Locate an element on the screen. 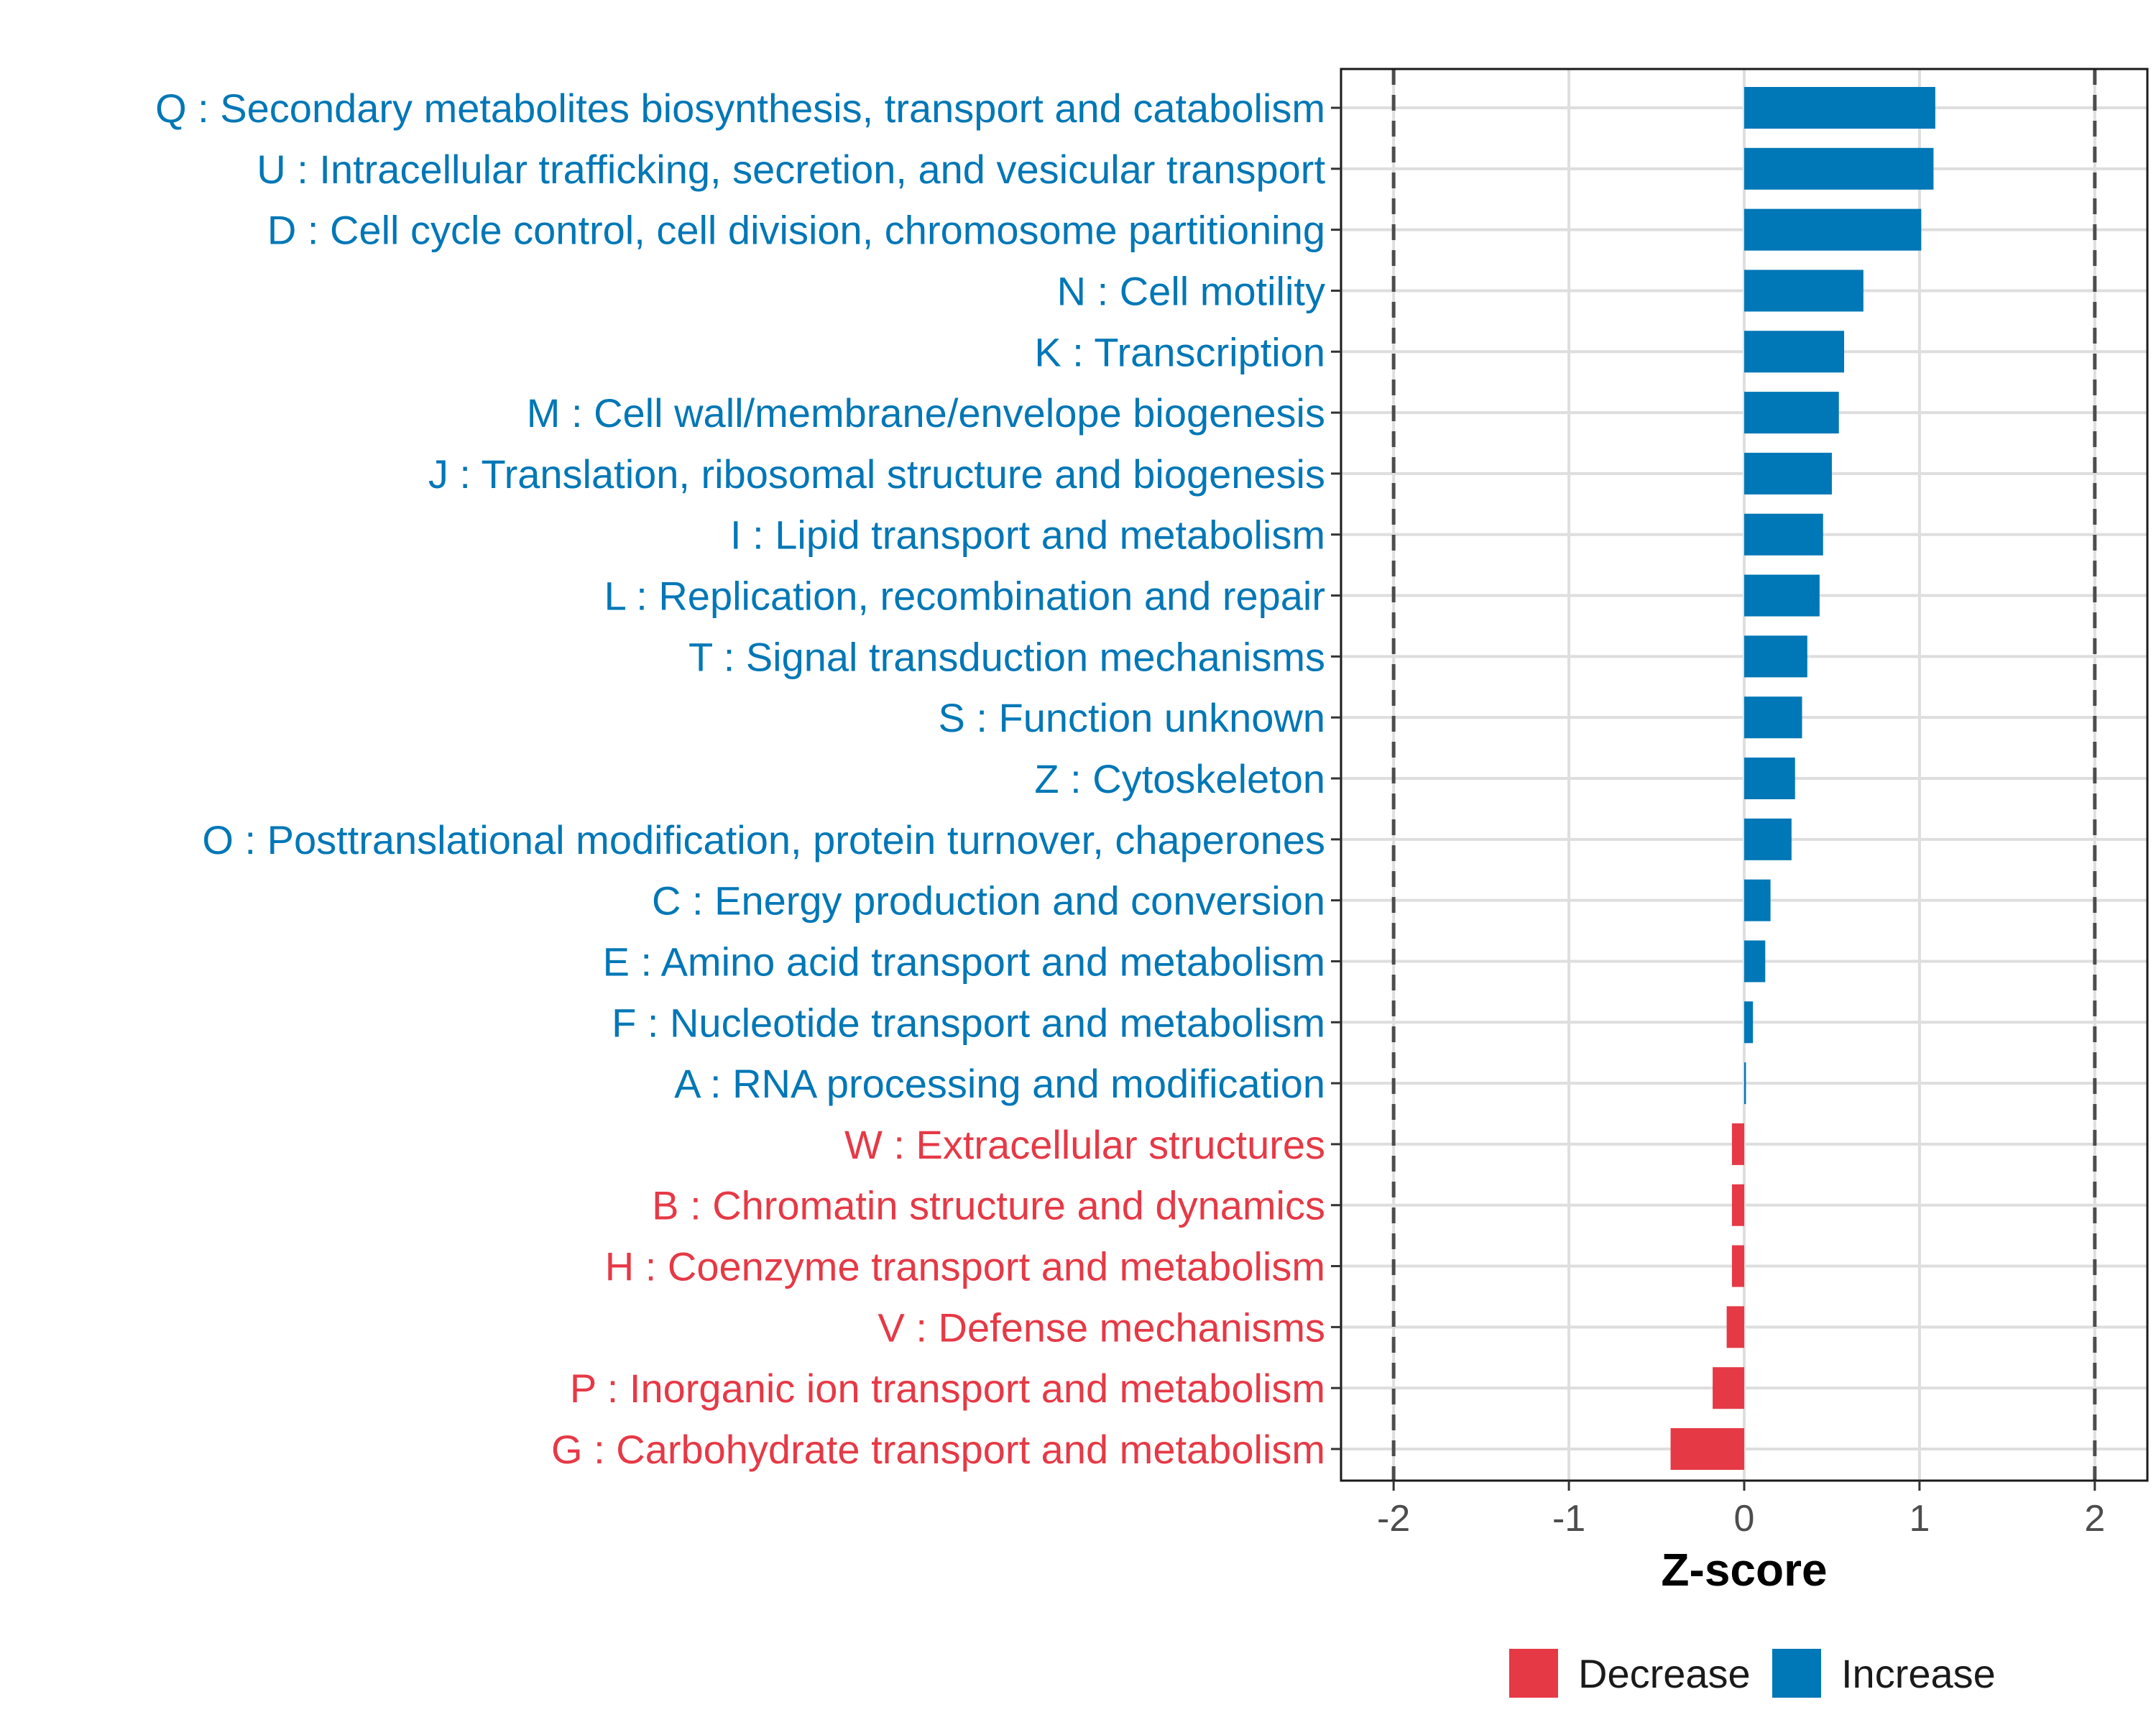  legend-label: Increase is located at coordinates (1918, 1673).